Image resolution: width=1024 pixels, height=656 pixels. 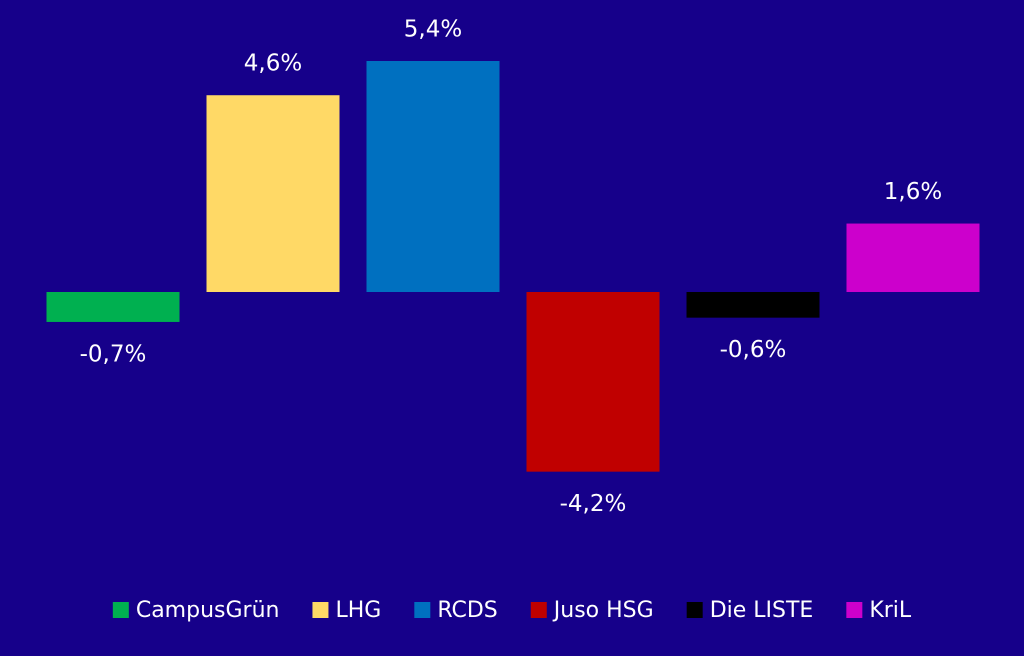 I want to click on legend-label: RCDS, so click(x=467, y=610).